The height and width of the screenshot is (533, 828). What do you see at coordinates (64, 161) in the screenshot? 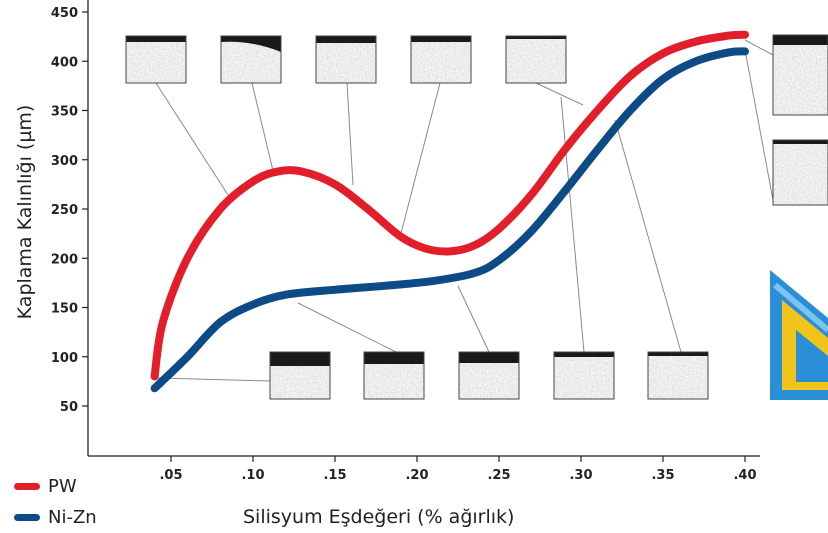
I see `y-tick-label: 300` at bounding box center [64, 161].